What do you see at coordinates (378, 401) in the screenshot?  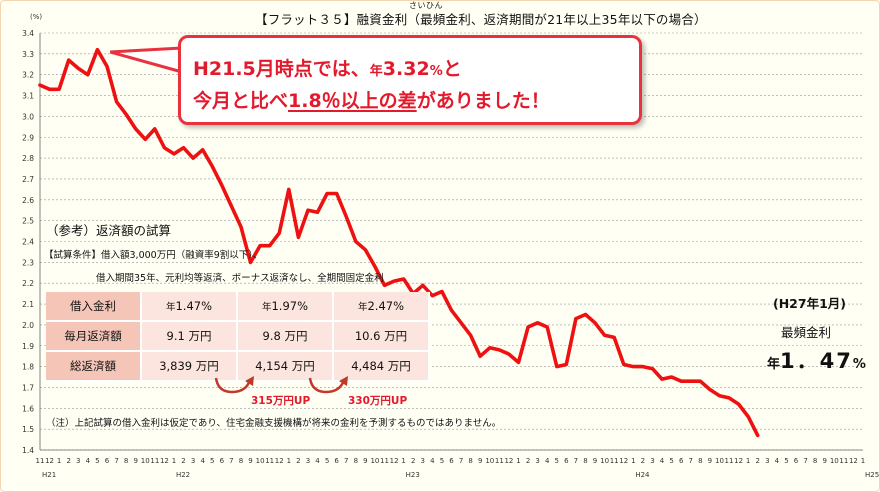 I see `diff-label-2: 330万円UP` at bounding box center [378, 401].